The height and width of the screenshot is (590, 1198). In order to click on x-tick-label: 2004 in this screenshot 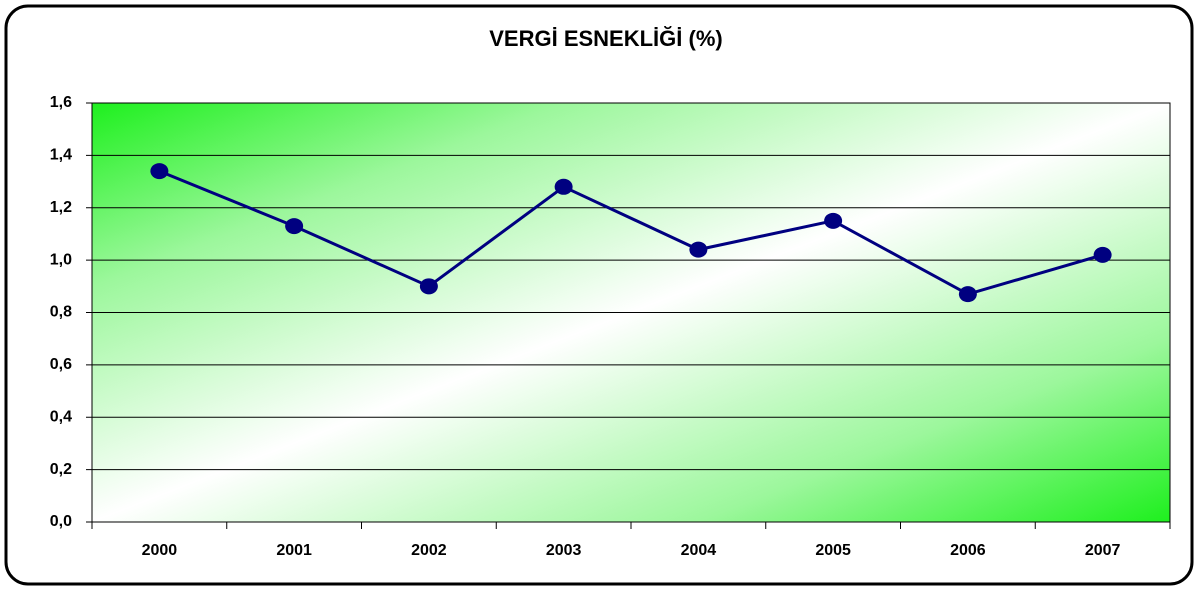, I will do `click(699, 550)`.